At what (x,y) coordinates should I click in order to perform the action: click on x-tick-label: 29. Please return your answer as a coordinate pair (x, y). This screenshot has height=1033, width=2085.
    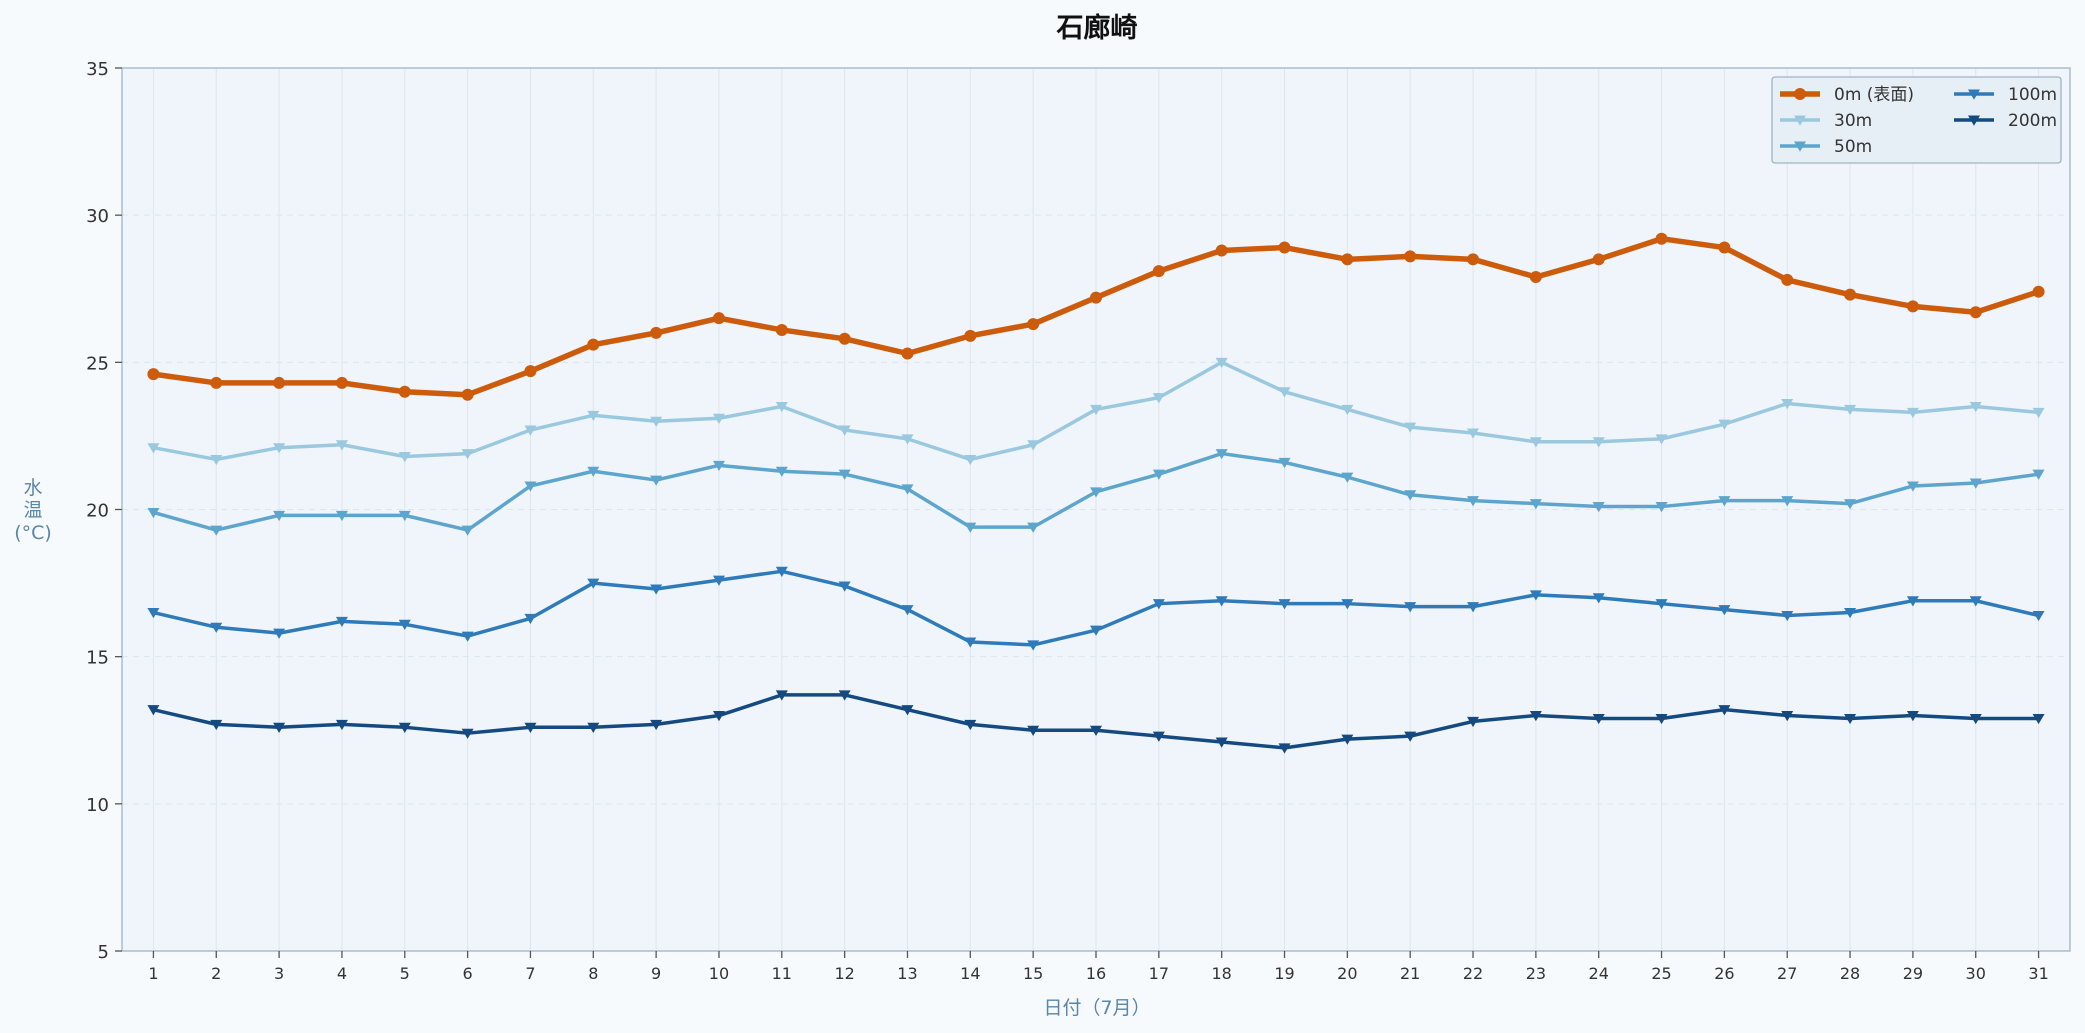
    Looking at the image, I should click on (1913, 973).